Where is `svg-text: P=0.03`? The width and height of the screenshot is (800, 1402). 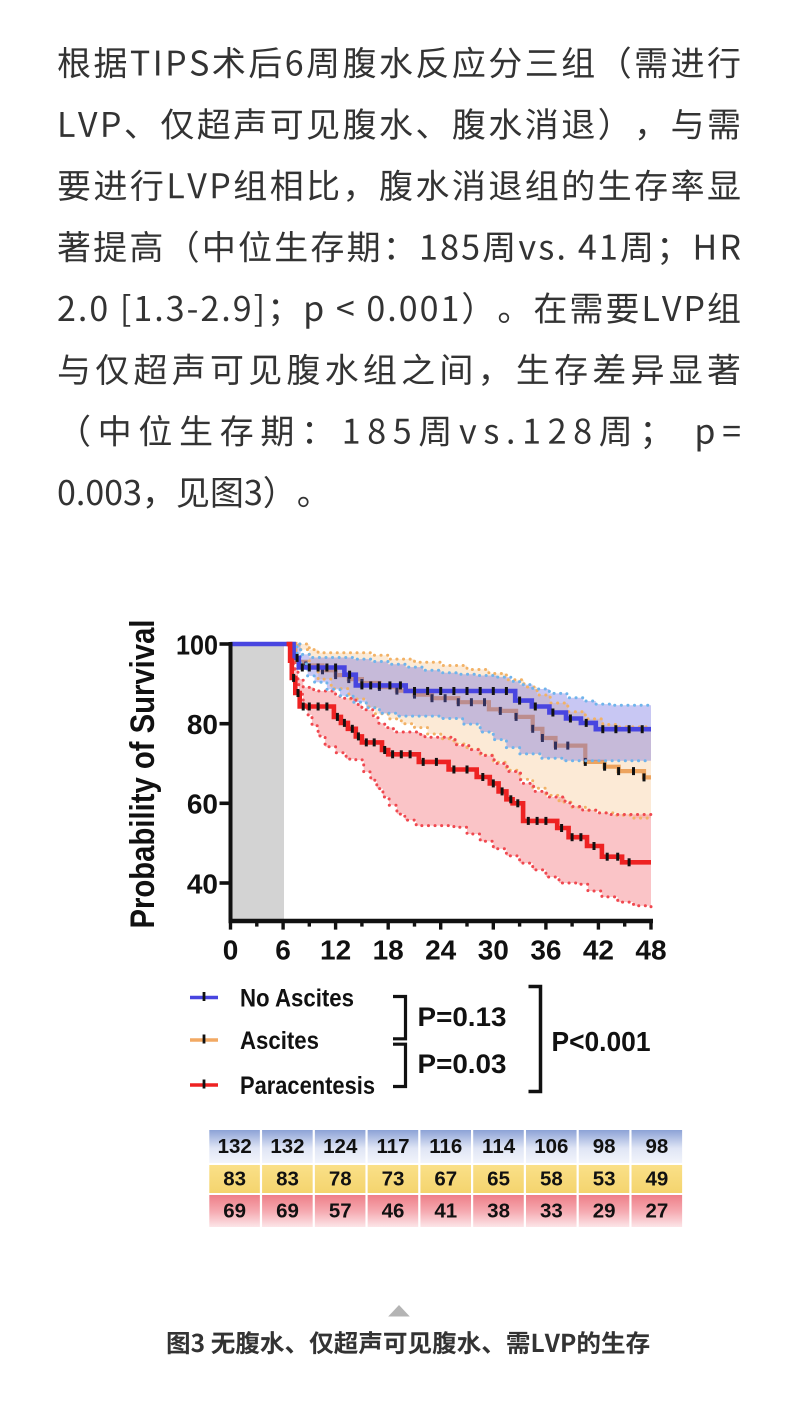
svg-text: P=0.03 is located at coordinates (462, 1064).